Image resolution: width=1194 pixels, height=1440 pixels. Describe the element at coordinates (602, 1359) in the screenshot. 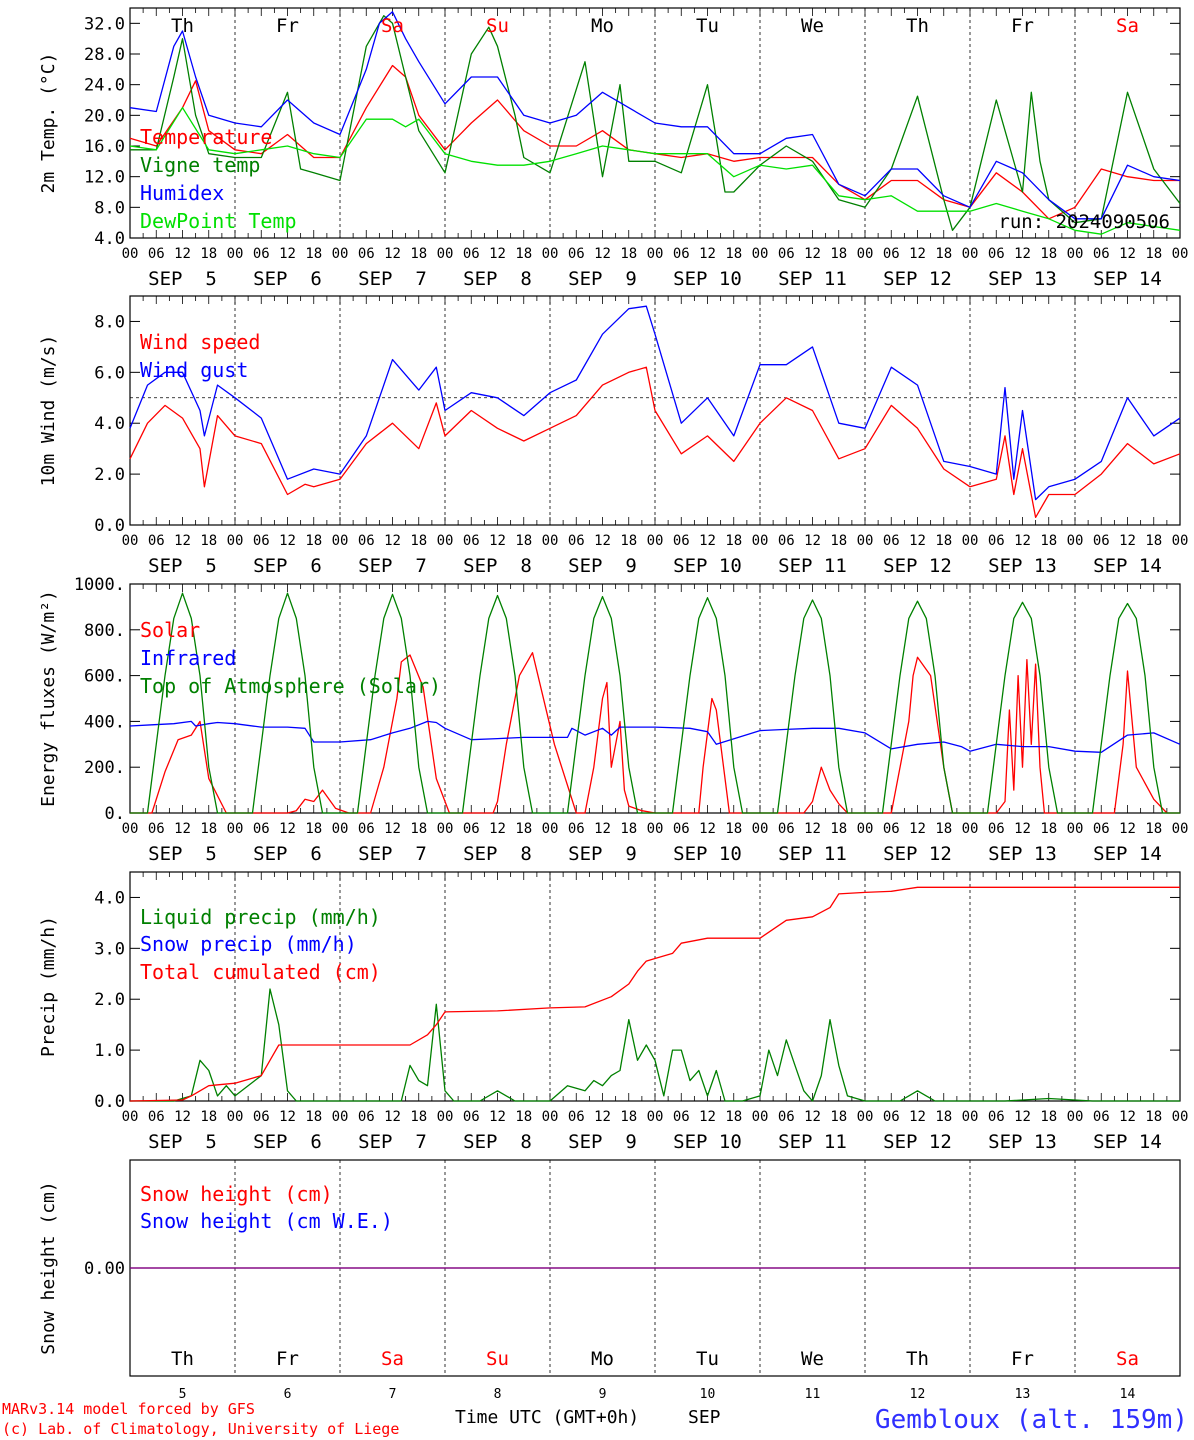

I see `bottom-day-label: Mo` at that location.